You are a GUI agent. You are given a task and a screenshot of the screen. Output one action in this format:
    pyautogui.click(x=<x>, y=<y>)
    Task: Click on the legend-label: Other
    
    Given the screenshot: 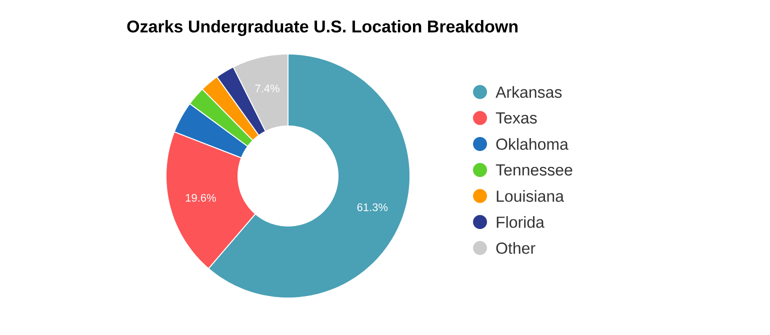 What is the action you would take?
    pyautogui.click(x=516, y=248)
    